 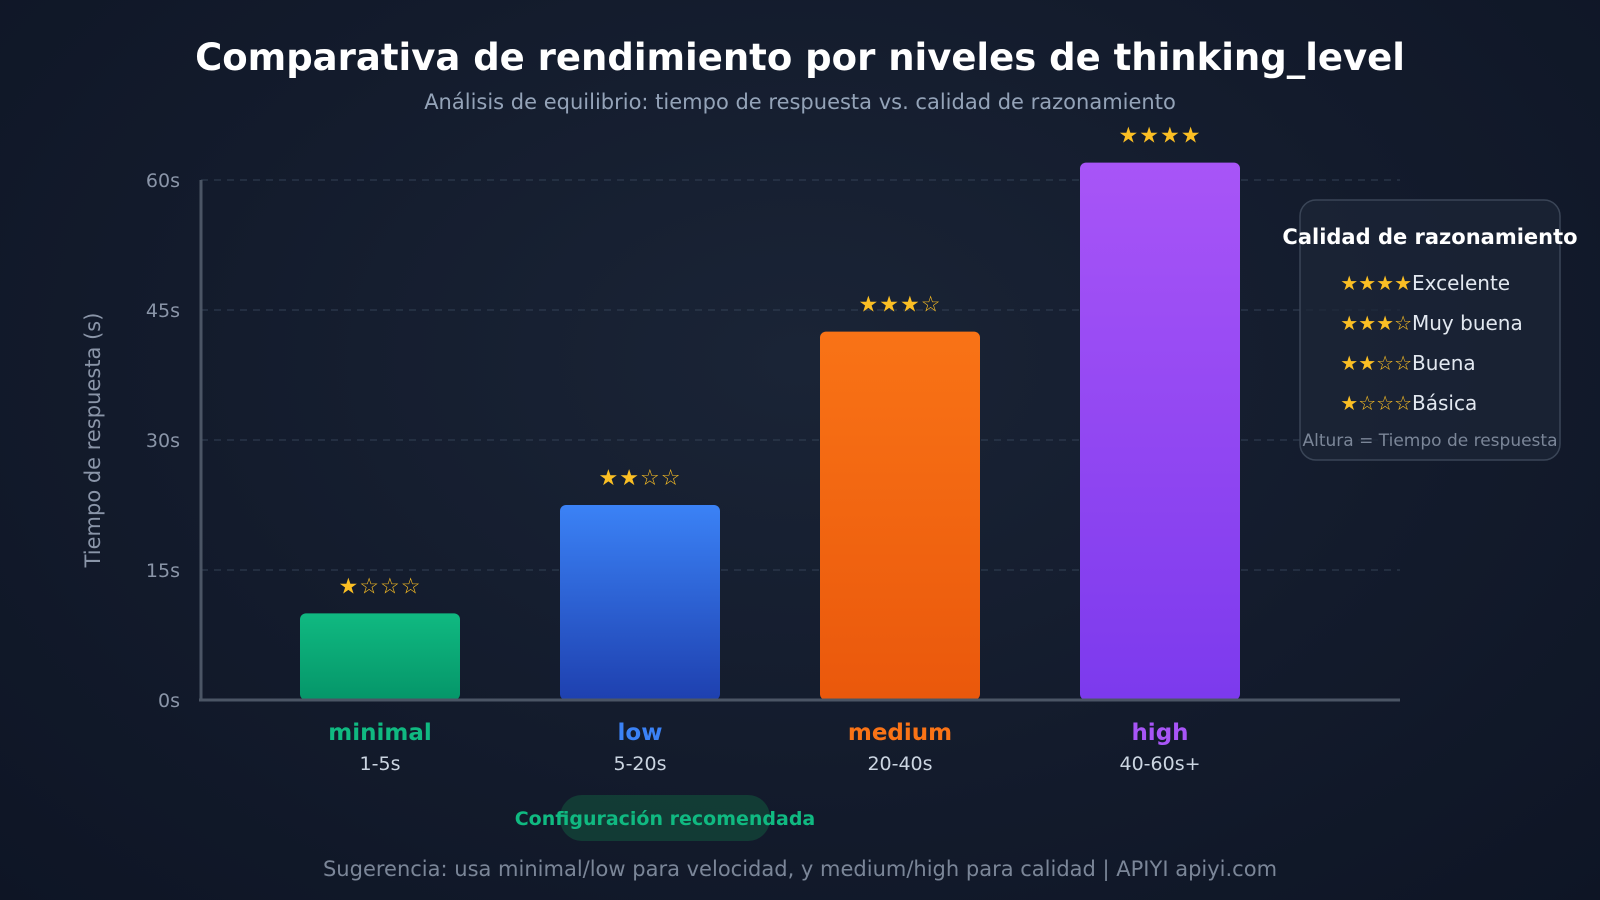 What do you see at coordinates (1430, 441) in the screenshot?
I see `legend-note: Altura = Tiempo de respuesta` at bounding box center [1430, 441].